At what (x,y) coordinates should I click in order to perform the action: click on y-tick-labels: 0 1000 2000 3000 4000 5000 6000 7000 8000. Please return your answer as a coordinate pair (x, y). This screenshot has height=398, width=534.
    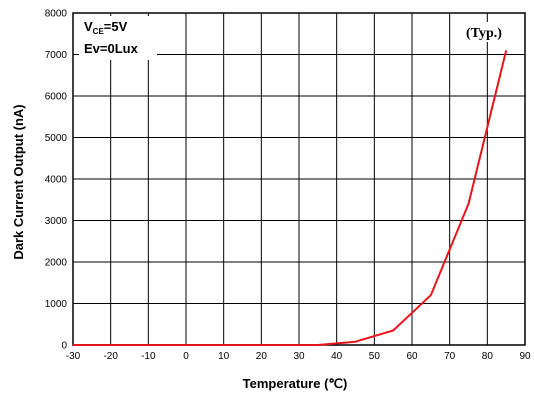
    Looking at the image, I should click on (56, 180).